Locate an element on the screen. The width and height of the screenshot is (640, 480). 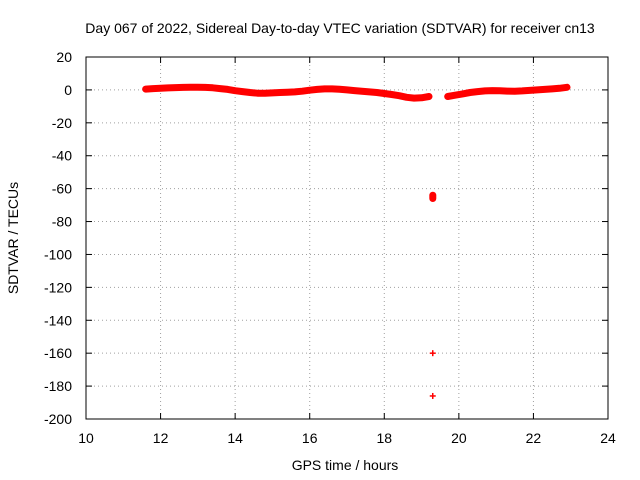
y-tick-label: -20 is located at coordinates (62, 123).